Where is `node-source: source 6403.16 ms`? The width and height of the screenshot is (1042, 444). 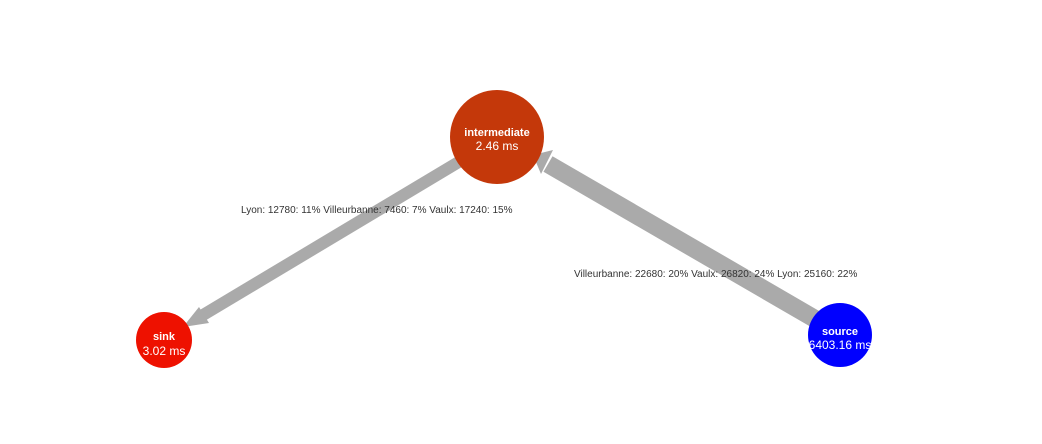 node-source: source 6403.16 ms is located at coordinates (840, 335).